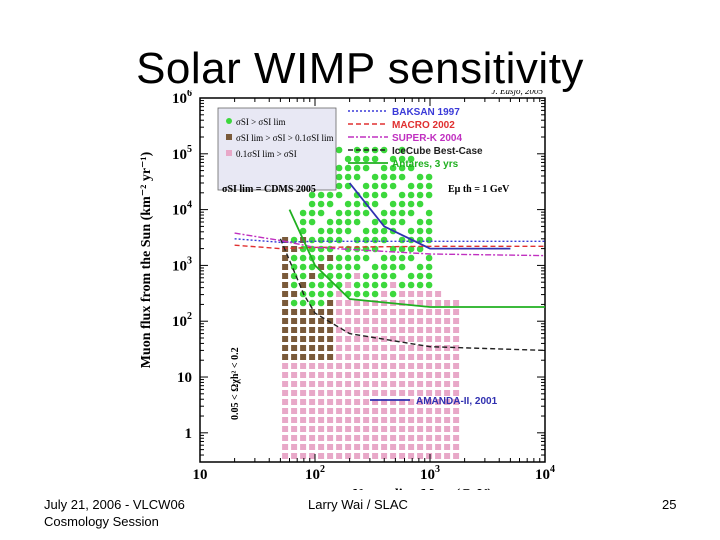 Image resolution: width=720 pixels, height=540 pixels. What do you see at coordinates (429, 216) in the screenshot?
I see `limit-curve-amanda-ii-2001` at bounding box center [429, 216].